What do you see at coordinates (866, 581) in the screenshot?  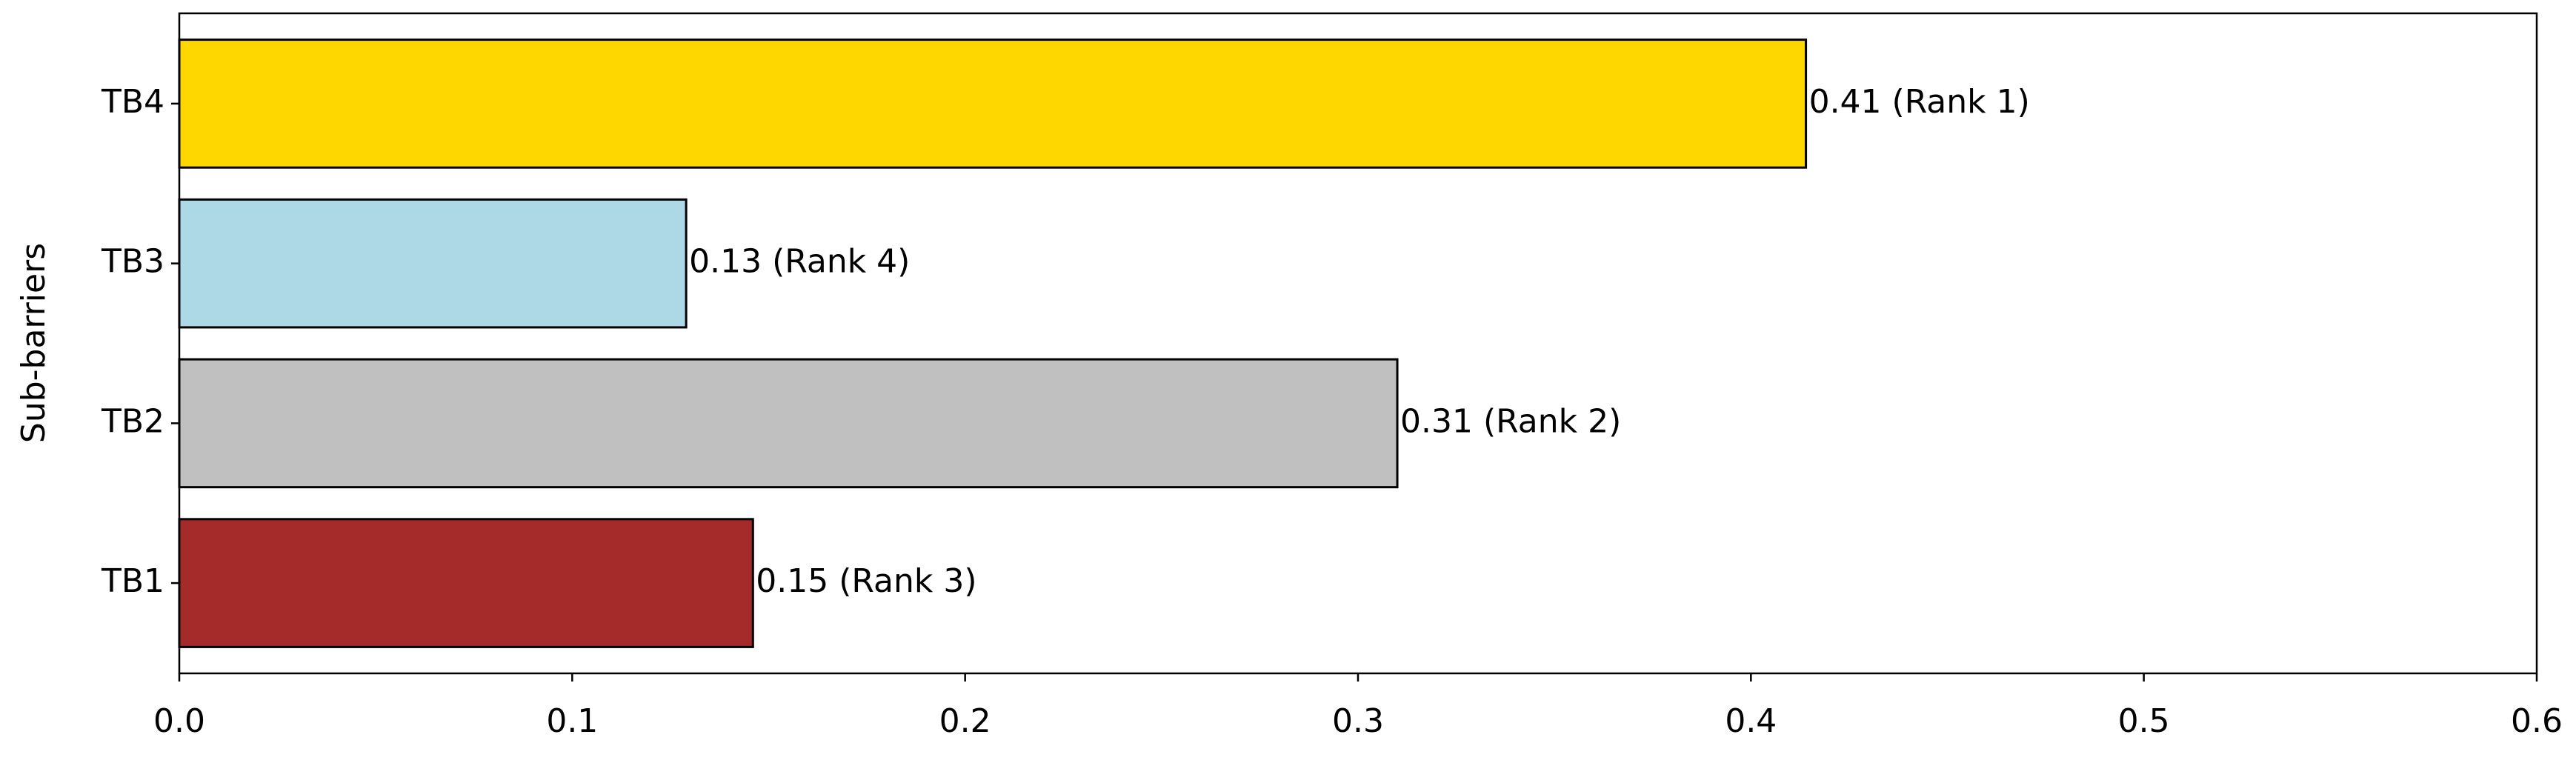 I see `value-label: 0.15 (Rank 3)` at bounding box center [866, 581].